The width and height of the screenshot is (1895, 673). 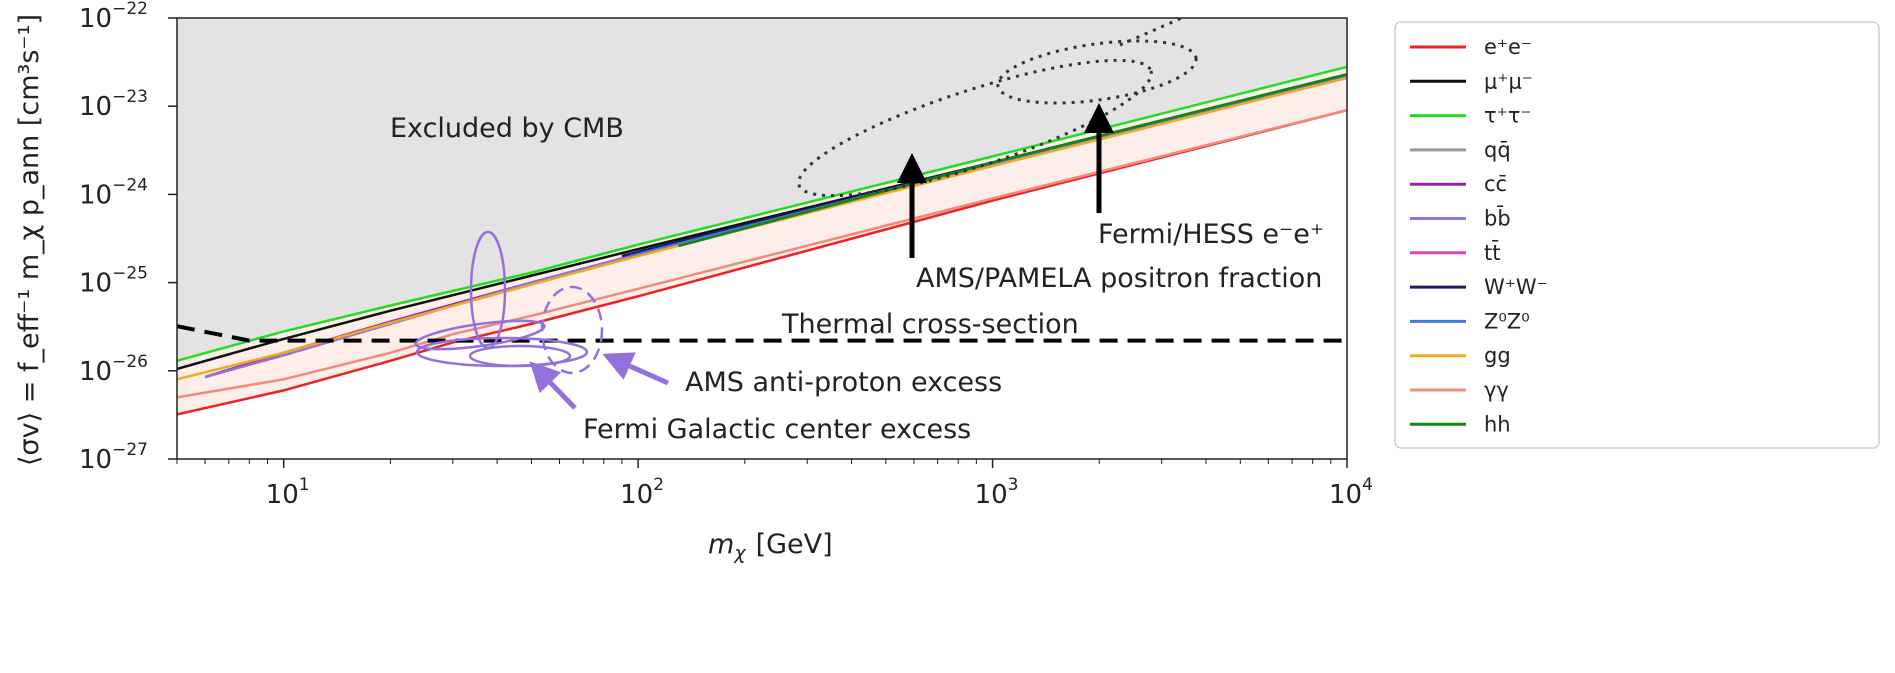 I want to click on legend-label-10: γγ, so click(x=1496, y=390).